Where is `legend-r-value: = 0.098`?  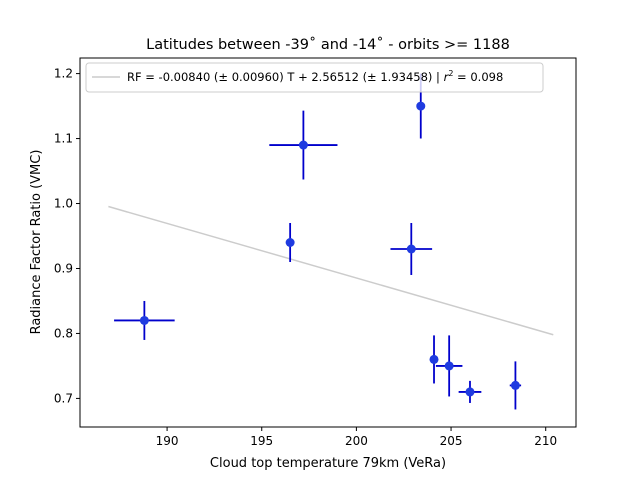
legend-r-value: = 0.098 is located at coordinates (478, 77).